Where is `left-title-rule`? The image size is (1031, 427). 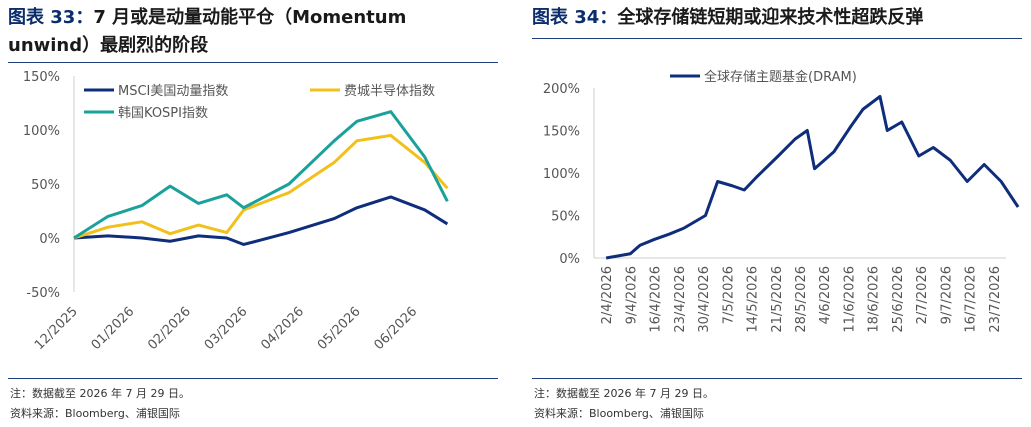 left-title-rule is located at coordinates (253, 62).